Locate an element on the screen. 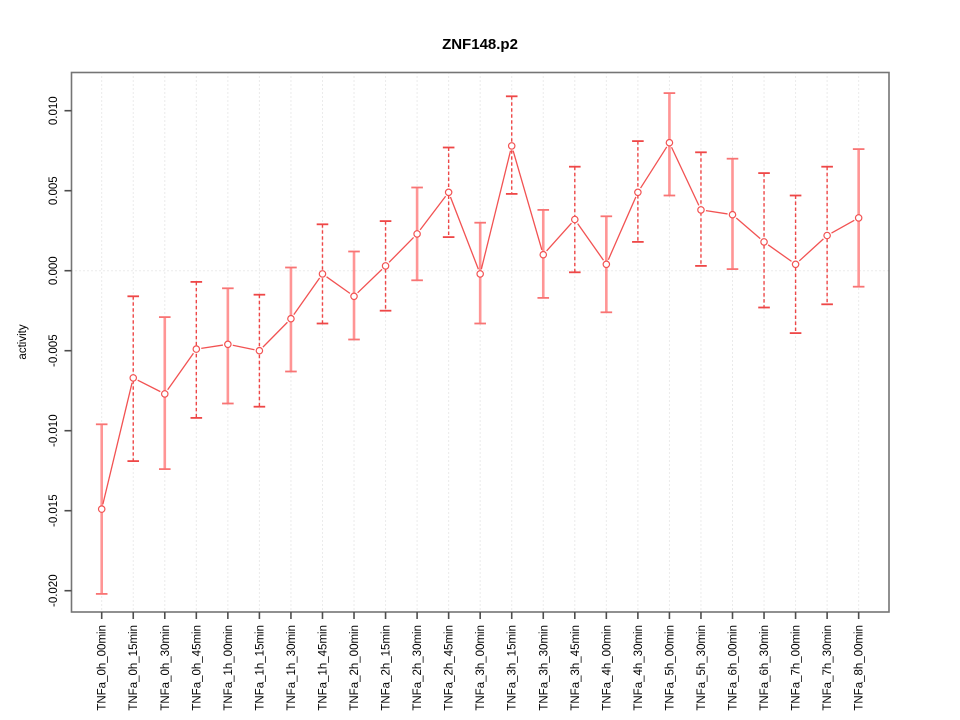  y-tick-label: 0.000 is located at coordinates (54, 270).